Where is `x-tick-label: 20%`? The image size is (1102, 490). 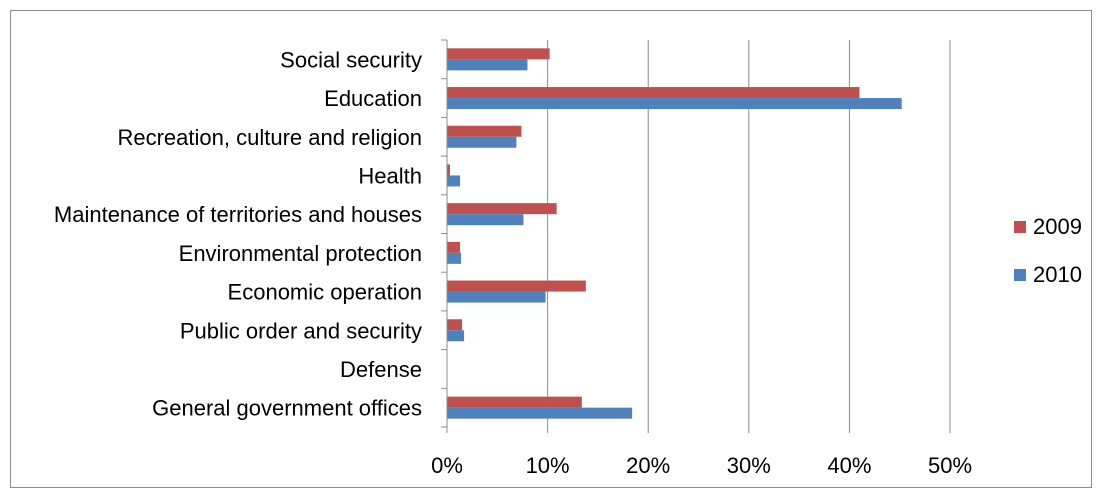
x-tick-label: 20% is located at coordinates (648, 465).